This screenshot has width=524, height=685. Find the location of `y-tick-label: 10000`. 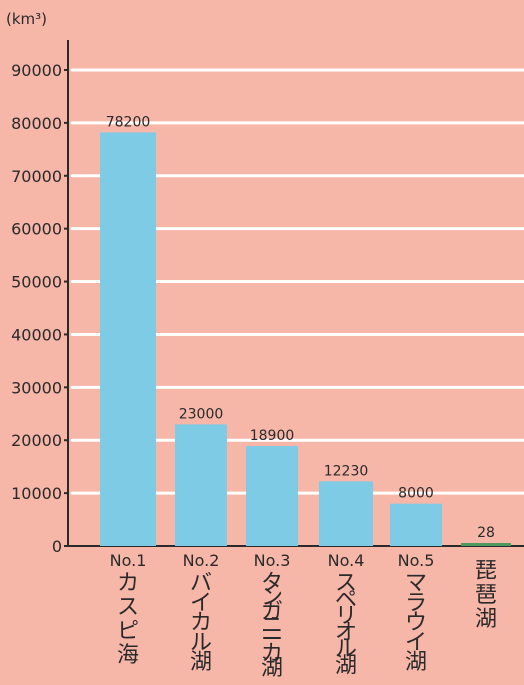

y-tick-label: 10000 is located at coordinates (36, 493).